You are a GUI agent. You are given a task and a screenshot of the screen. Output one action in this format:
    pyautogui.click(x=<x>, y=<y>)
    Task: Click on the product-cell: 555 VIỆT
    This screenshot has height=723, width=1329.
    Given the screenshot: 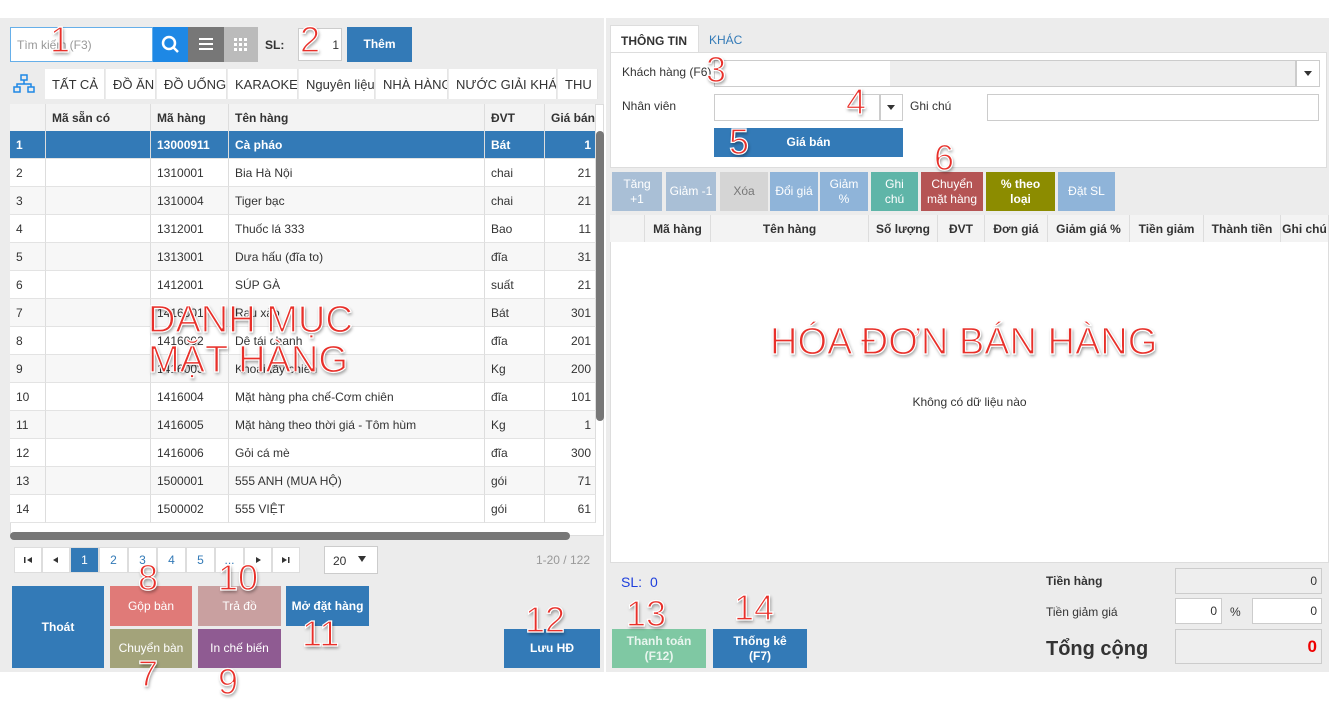 What is the action you would take?
    pyautogui.click(x=357, y=509)
    